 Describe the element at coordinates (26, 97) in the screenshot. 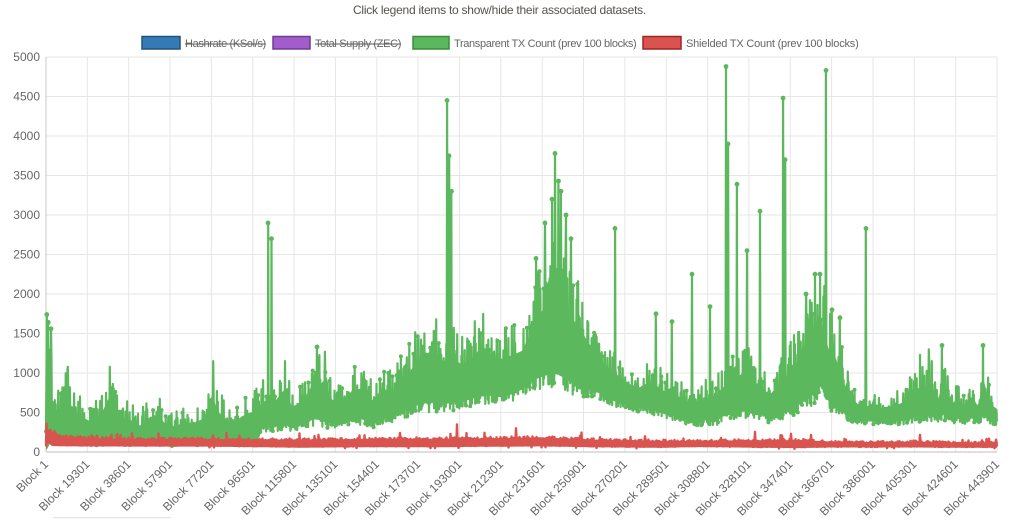

I see `svg-text: 4500` at that location.